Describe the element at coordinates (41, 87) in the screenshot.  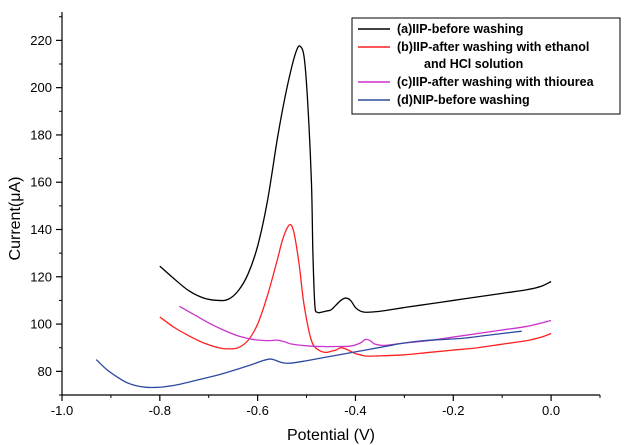
I see `y-tick-label: 200` at that location.